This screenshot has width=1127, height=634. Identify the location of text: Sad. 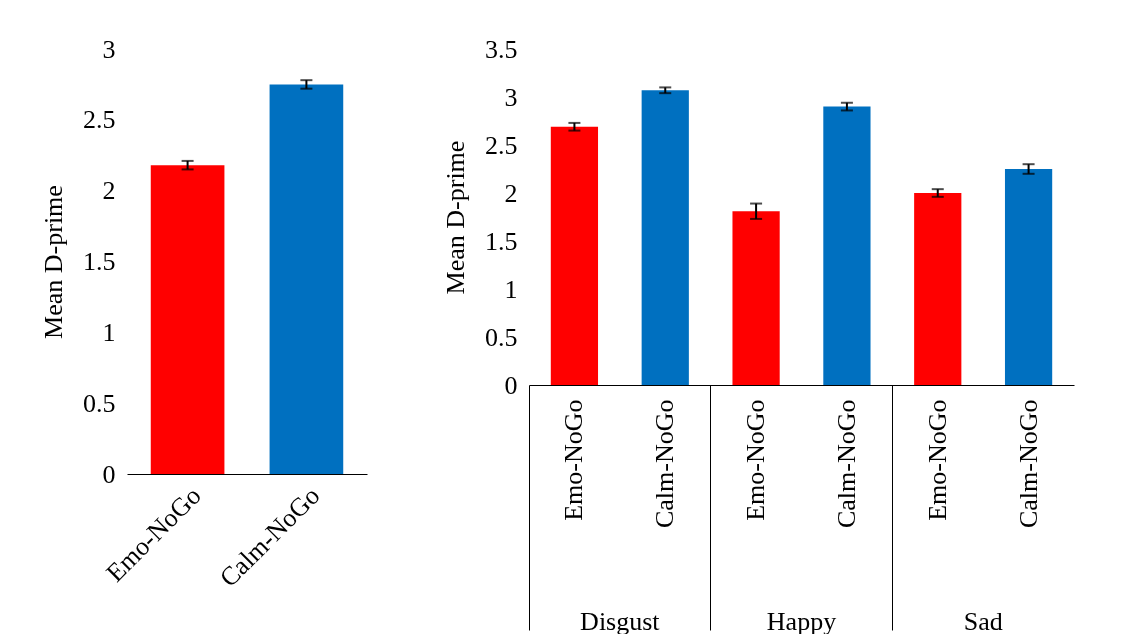
(983, 620).